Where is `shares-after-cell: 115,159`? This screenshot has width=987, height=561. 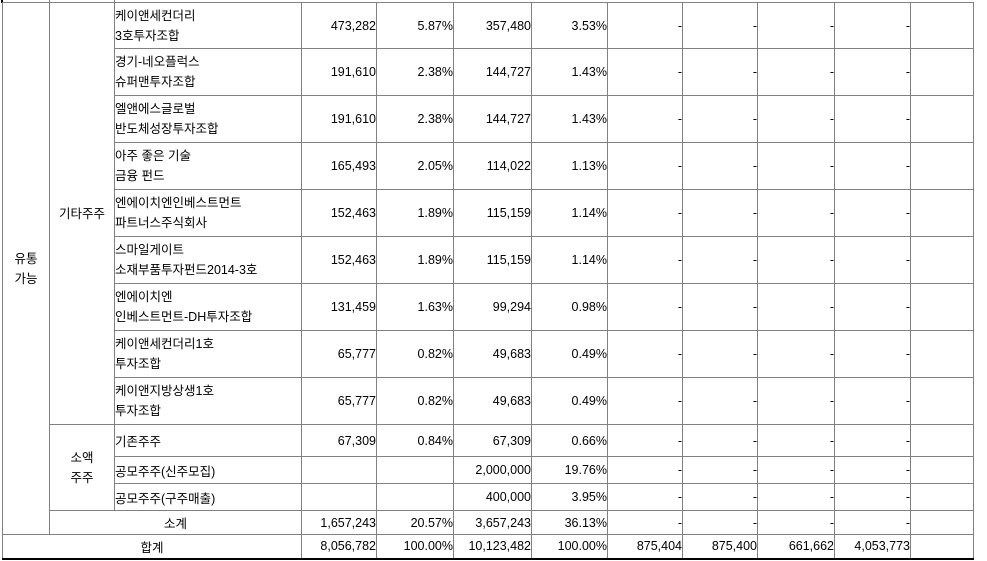
shares-after-cell: 115,159 is located at coordinates (492, 213).